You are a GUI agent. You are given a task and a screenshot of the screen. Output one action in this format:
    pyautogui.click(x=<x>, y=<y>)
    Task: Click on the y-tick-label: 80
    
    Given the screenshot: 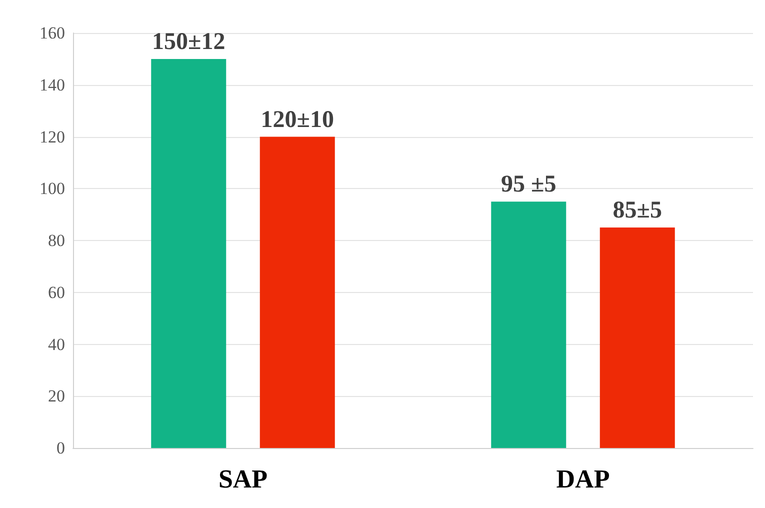 What is the action you would take?
    pyautogui.click(x=56, y=240)
    